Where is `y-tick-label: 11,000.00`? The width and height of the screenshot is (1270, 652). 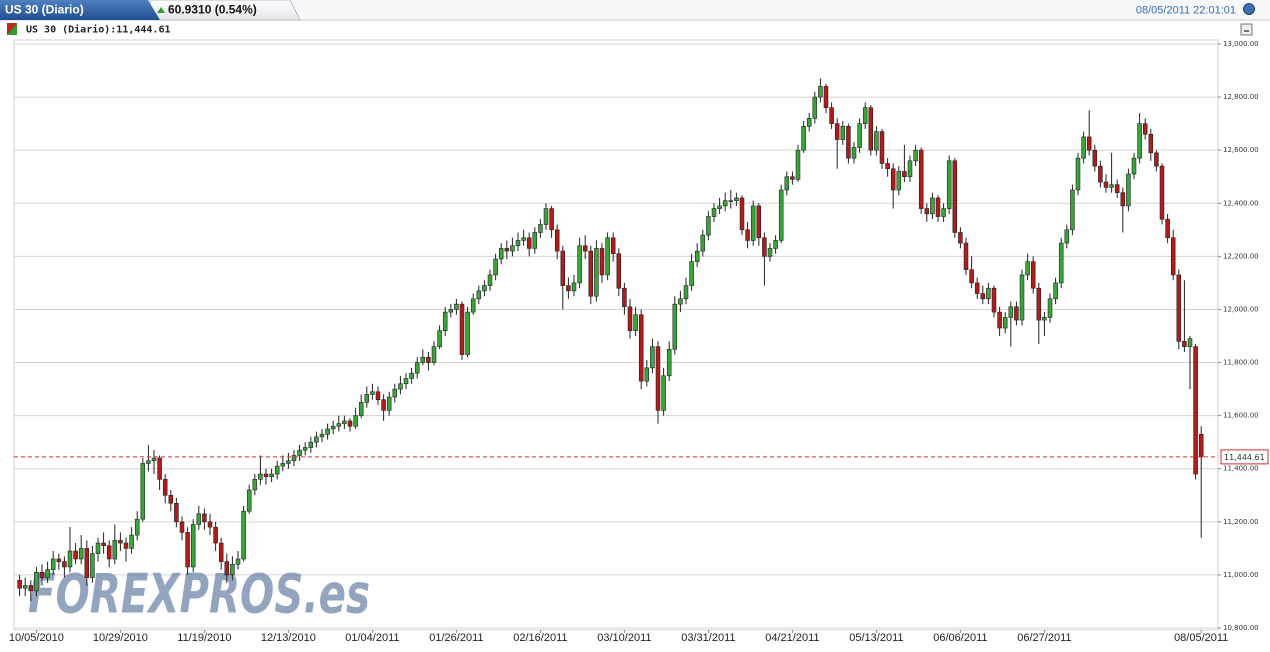 y-tick-label: 11,000.00 is located at coordinates (1241, 575).